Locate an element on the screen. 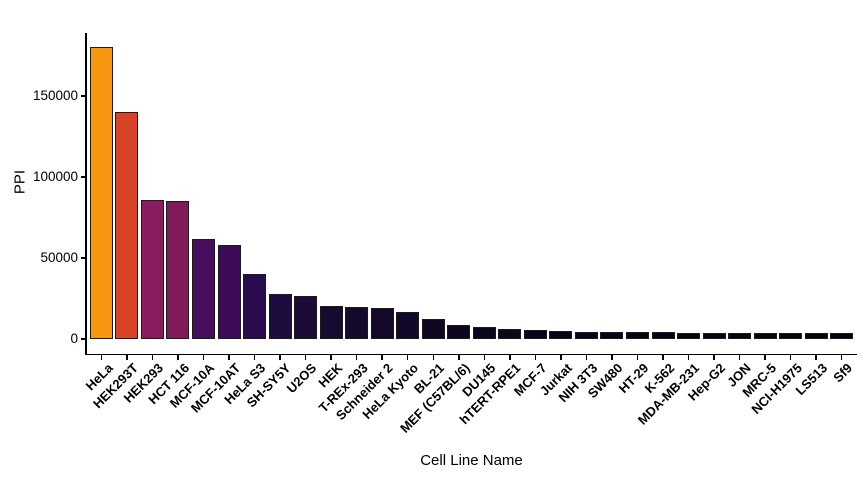 This screenshot has width=864, height=480. x-tick-label: Sf9 is located at coordinates (843, 373).